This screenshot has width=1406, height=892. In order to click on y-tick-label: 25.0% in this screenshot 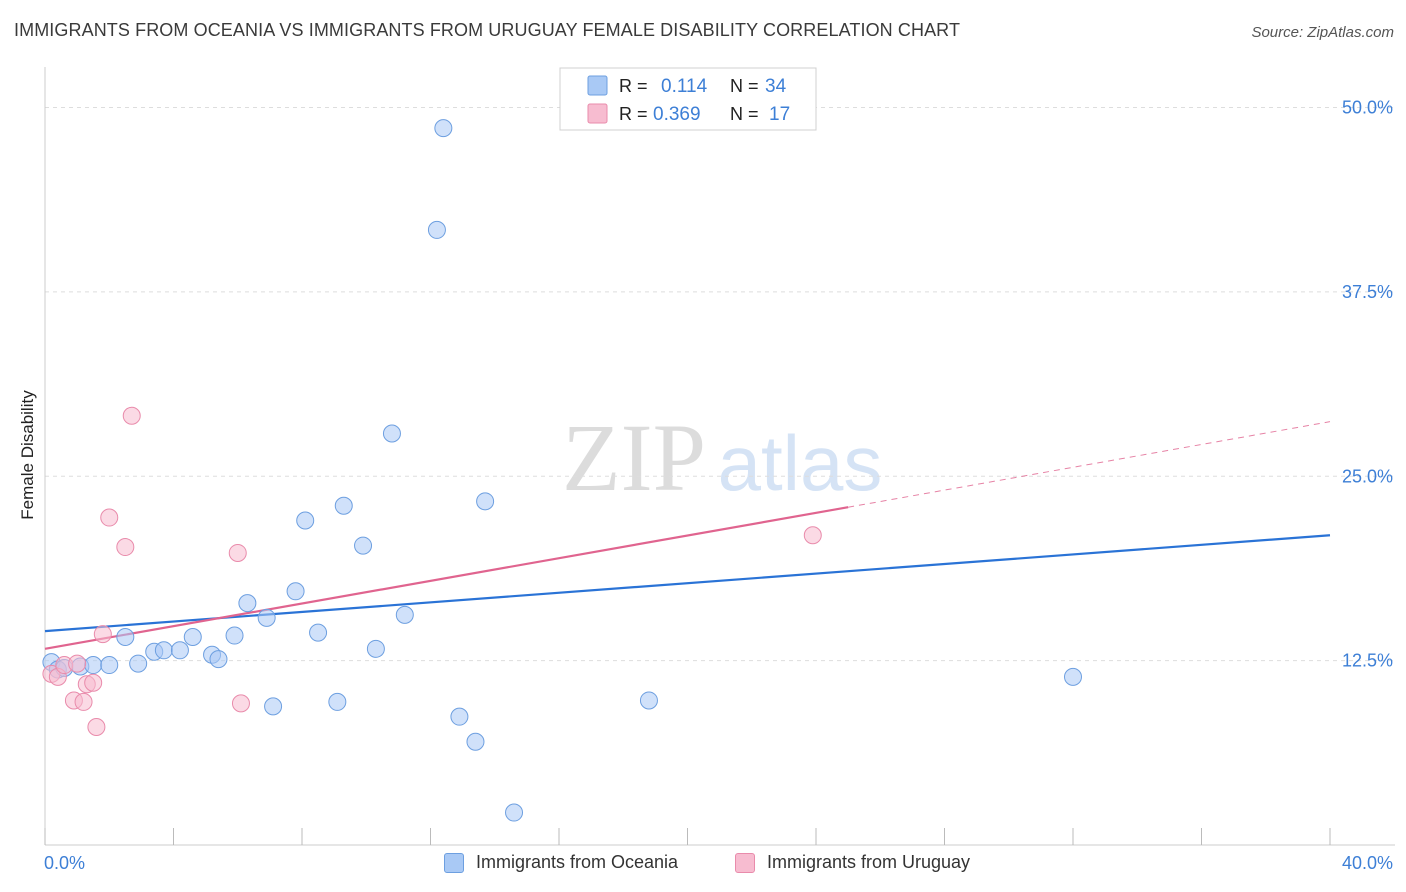, I will do `click(1367, 476)`.